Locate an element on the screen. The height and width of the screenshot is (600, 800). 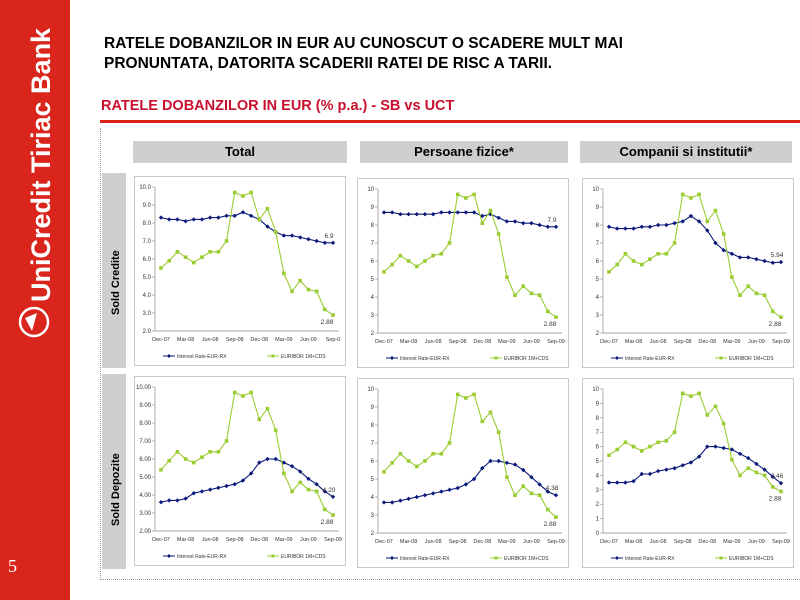
page-number: 5 is located at coordinates (12, 566).